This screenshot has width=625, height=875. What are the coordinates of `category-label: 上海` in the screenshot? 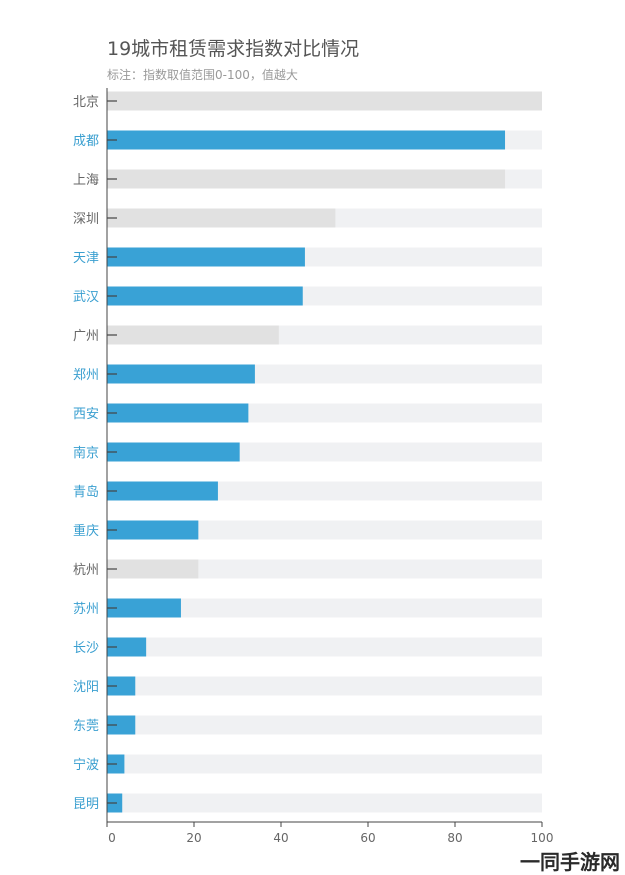 It's located at (86, 180).